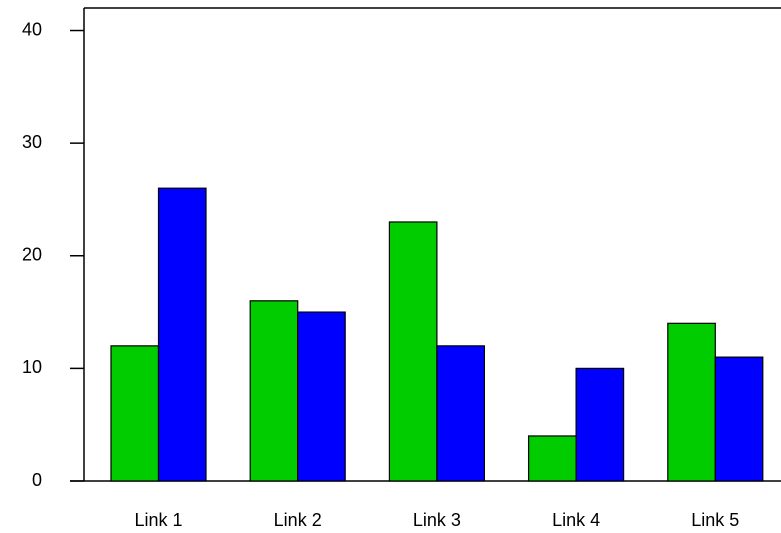 This screenshot has height=533, width=781. Describe the element at coordinates (437, 520) in the screenshot. I see `x-tick-label: Link 3` at that location.